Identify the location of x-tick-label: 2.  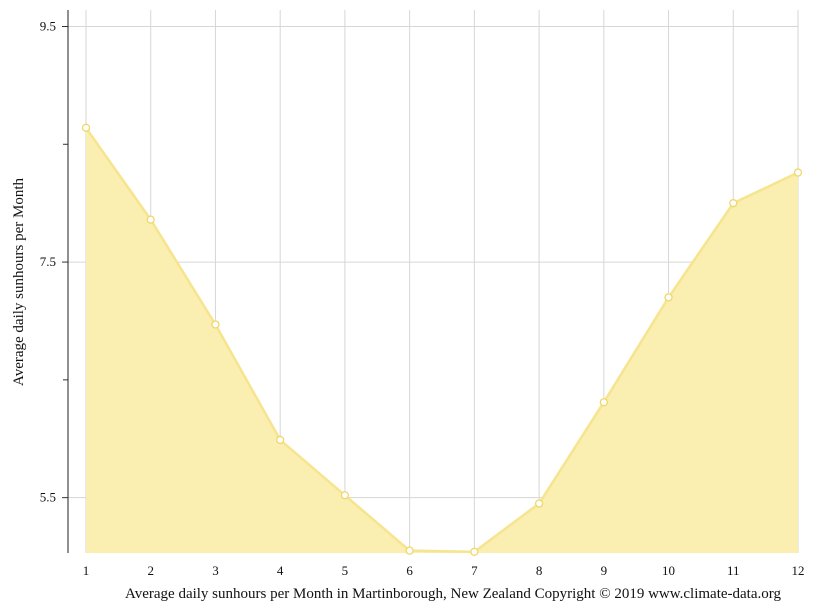
(150, 570).